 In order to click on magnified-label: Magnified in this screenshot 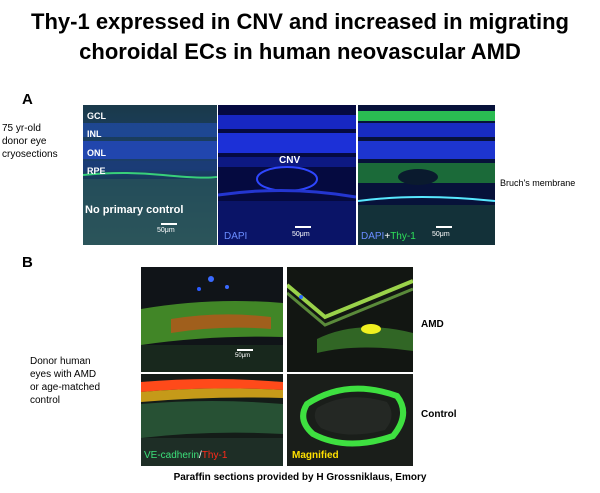, I will do `click(315, 455)`.